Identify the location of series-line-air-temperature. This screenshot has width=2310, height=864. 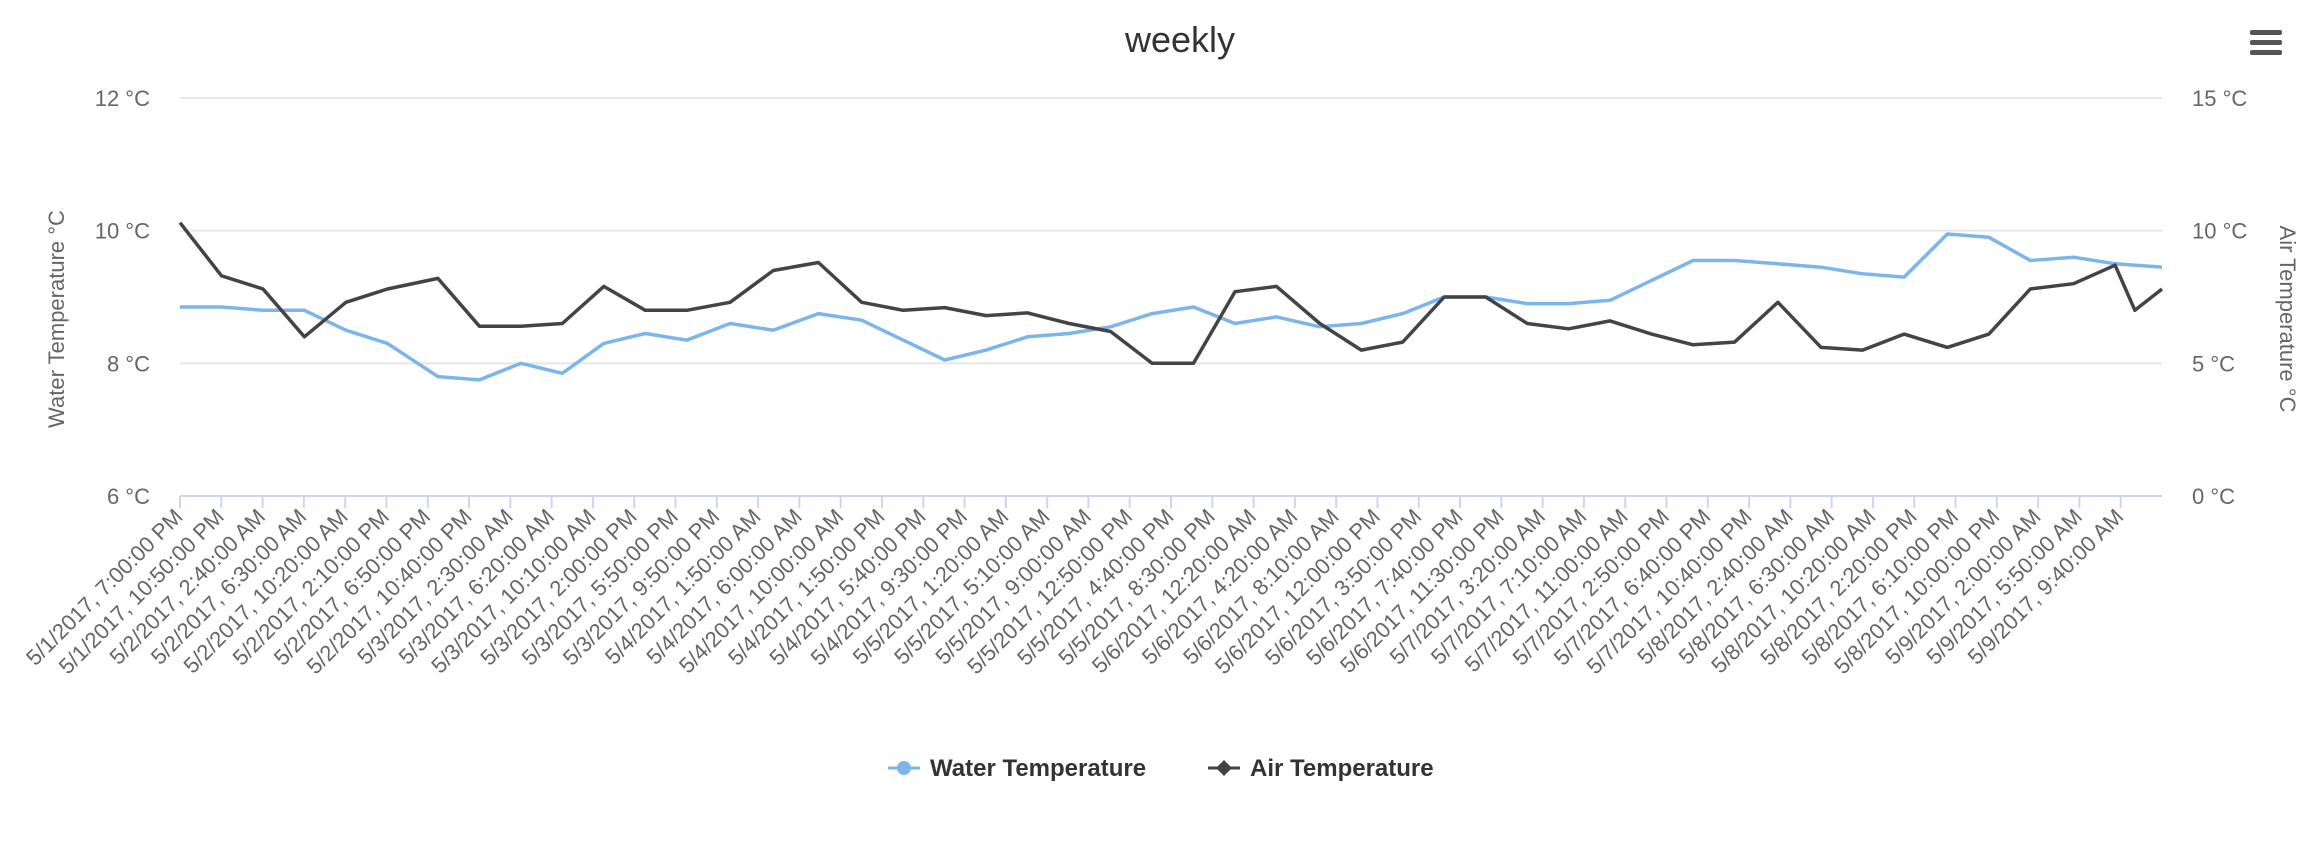
(1171, 293).